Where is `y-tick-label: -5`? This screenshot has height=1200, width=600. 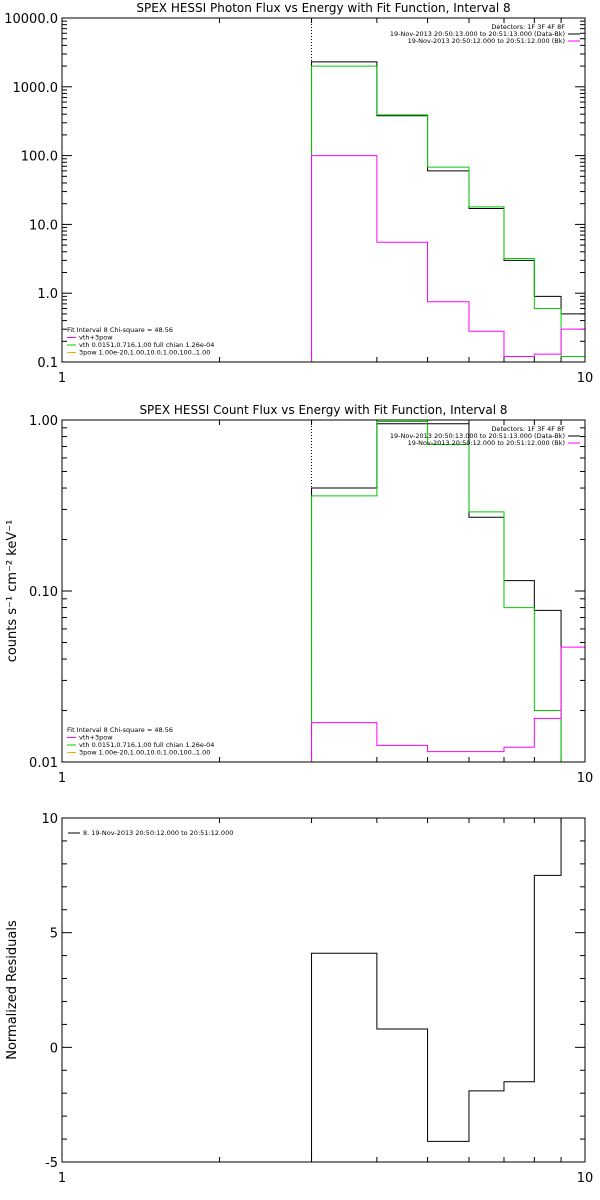 y-tick-label: -5 is located at coordinates (51, 1163).